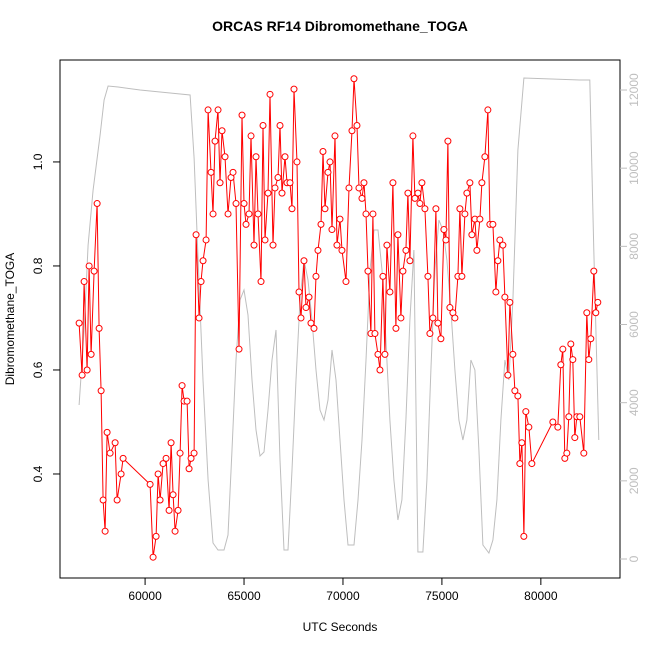  I want to click on x-tick-label: 70000, so click(343, 596).